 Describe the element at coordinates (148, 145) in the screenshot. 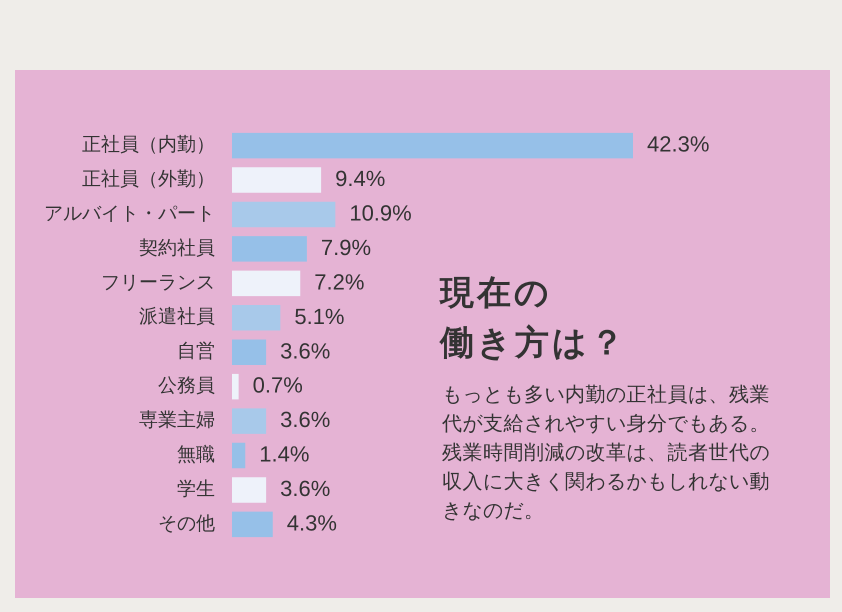

I see `y-tick-label: 正社員（内勤）` at that location.